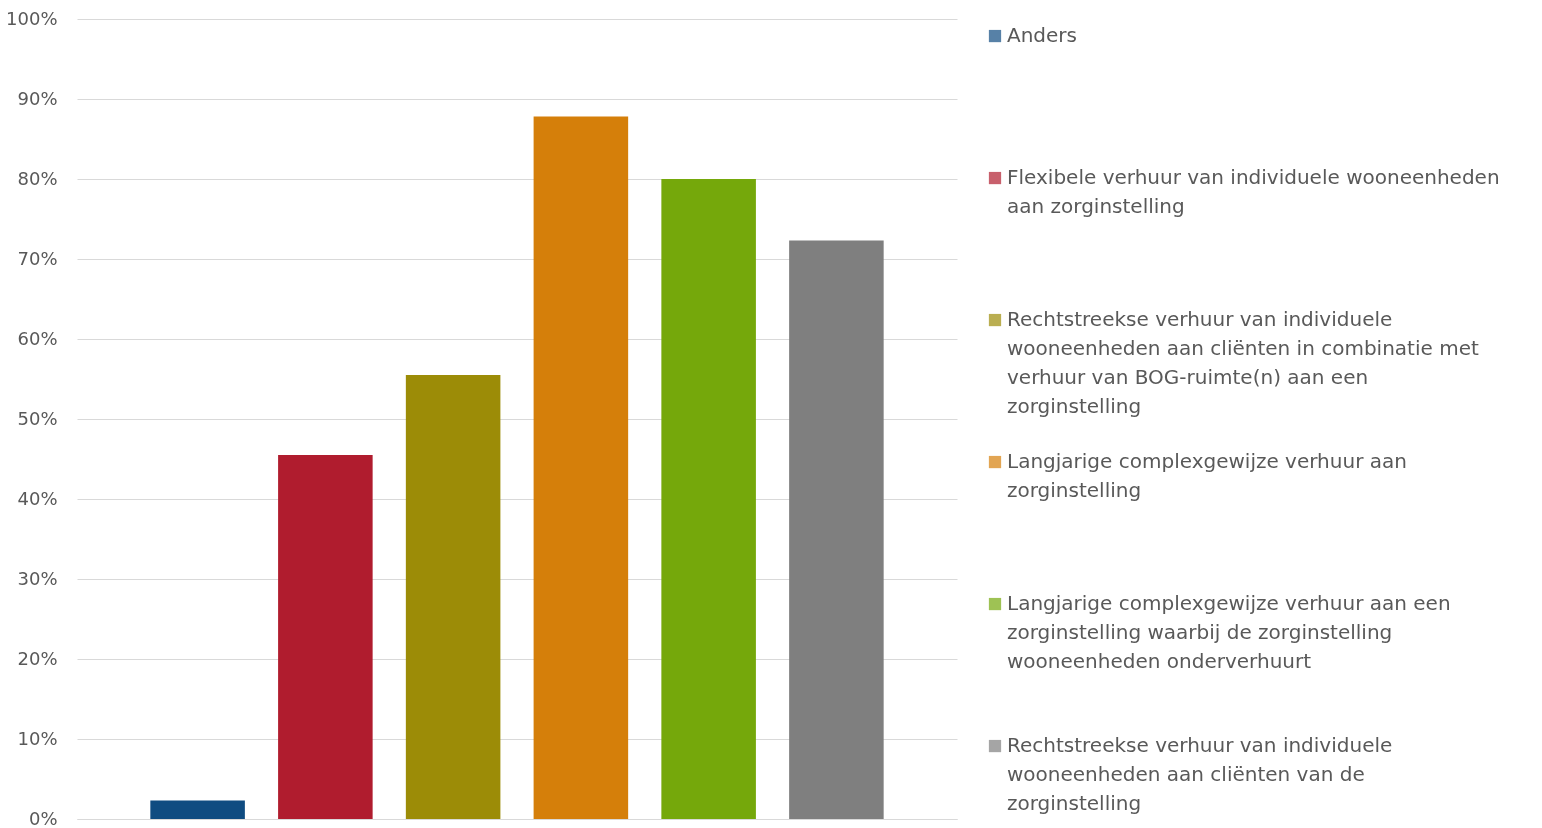  What do you see at coordinates (37, 258) in the screenshot?
I see `y-tick-label: 70%` at bounding box center [37, 258].